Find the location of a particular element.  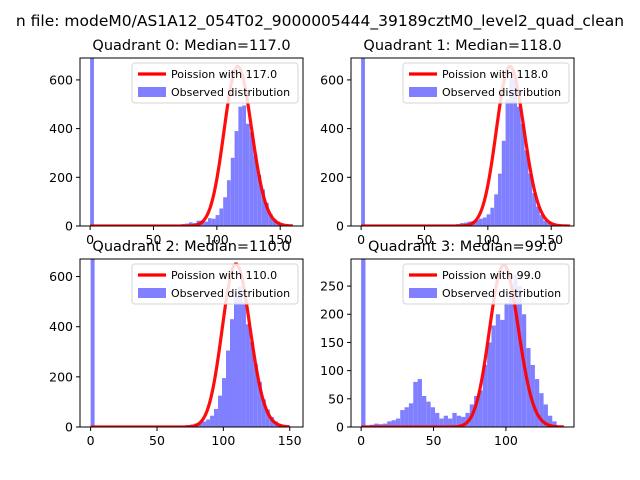

quadrant-3-title: Quadrant 3: Median=99.0 is located at coordinates (462, 247).